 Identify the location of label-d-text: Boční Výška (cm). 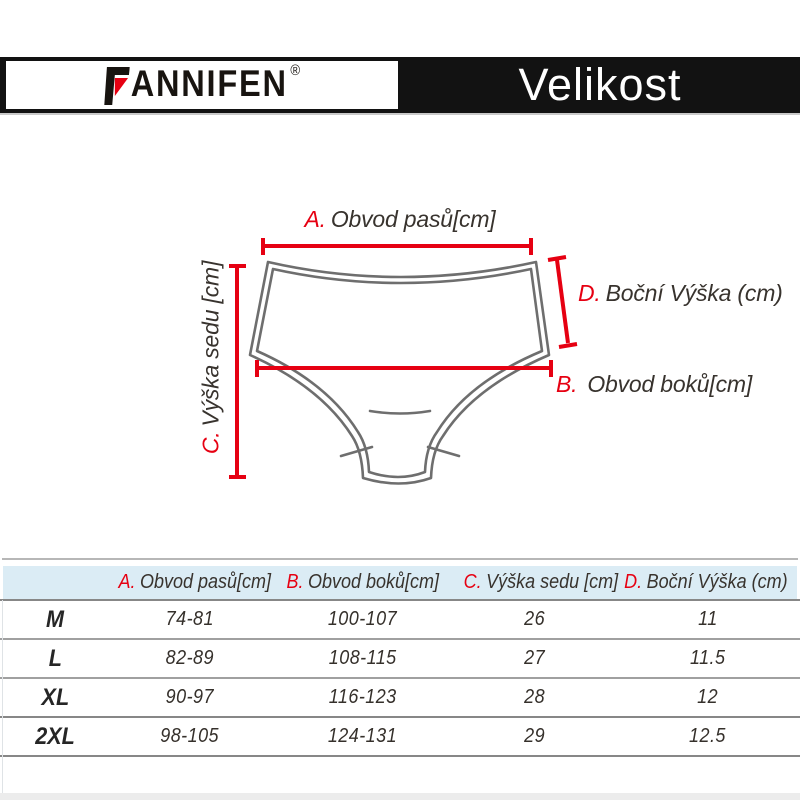
(694, 293).